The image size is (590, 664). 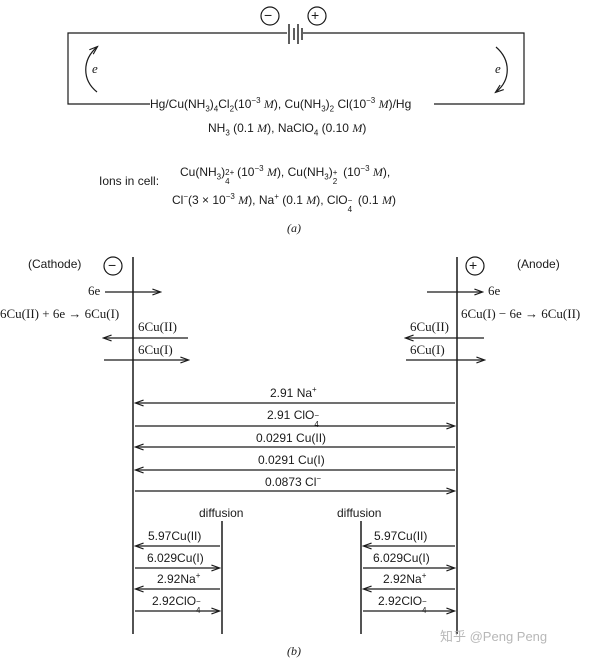 What do you see at coordinates (285, 175) in the screenshot?
I see `ions-line1: Cu(NH3) 4 2+ (10−3 M), Cu(NH3) 2 + (10−3 M),` at bounding box center [285, 175].